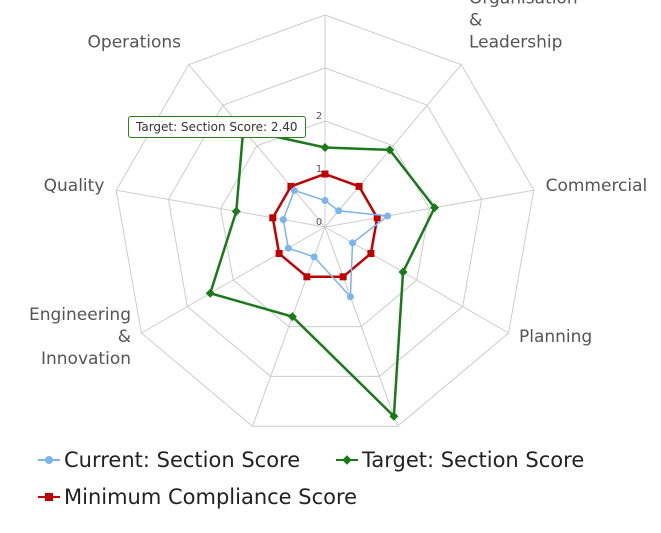 The width and height of the screenshot is (661, 533). What do you see at coordinates (319, 222) in the screenshot?
I see `radial-tick-label: 0` at bounding box center [319, 222].